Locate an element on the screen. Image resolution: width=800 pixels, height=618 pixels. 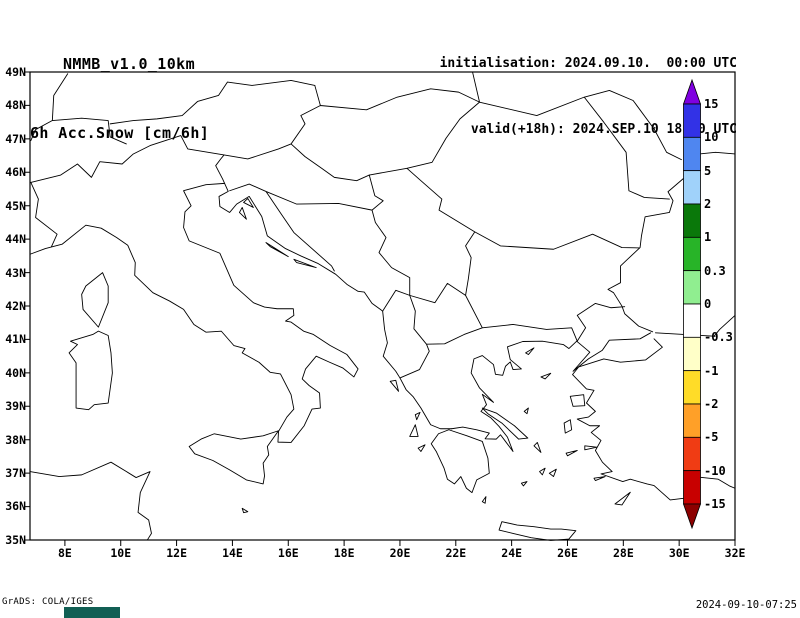
borders-west-alps is located at coordinates (173, 160).